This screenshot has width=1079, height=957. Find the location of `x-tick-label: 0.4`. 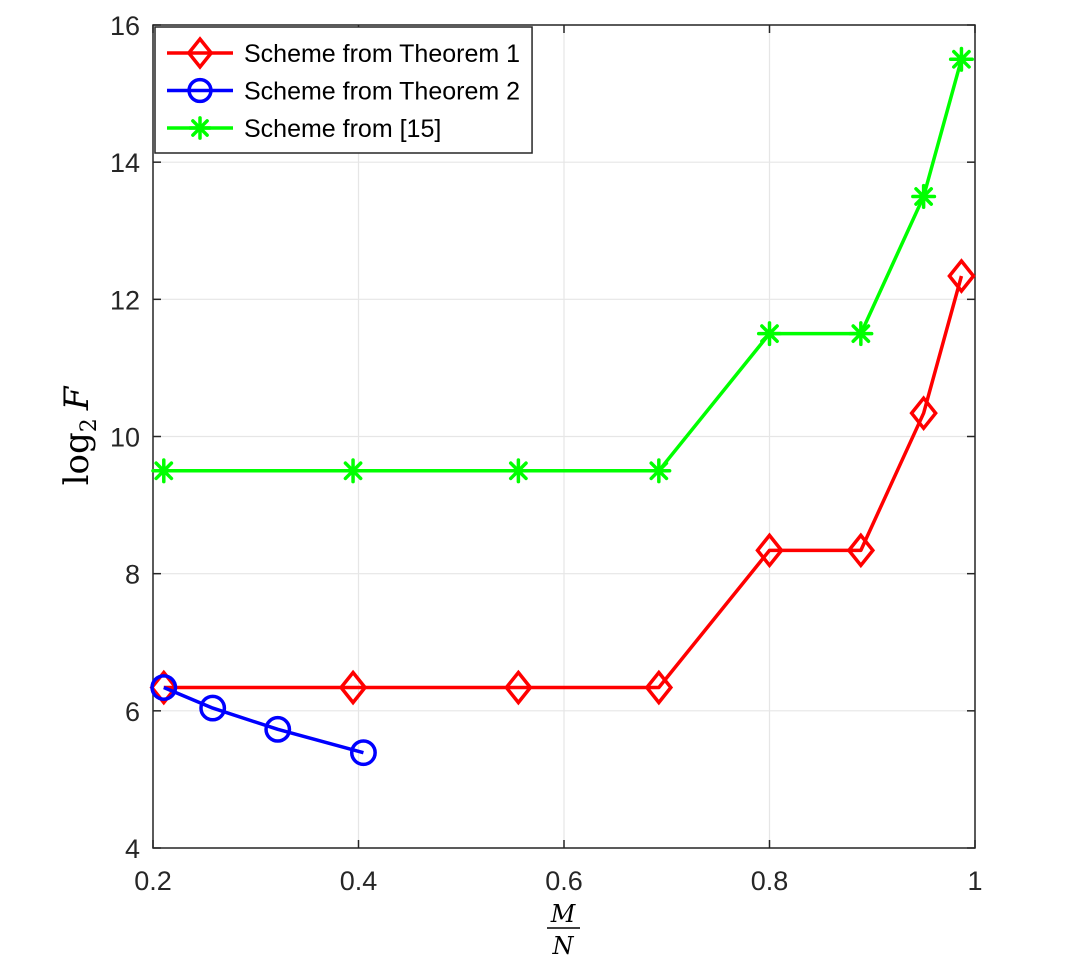

x-tick-label: 0.4 is located at coordinates (359, 881).